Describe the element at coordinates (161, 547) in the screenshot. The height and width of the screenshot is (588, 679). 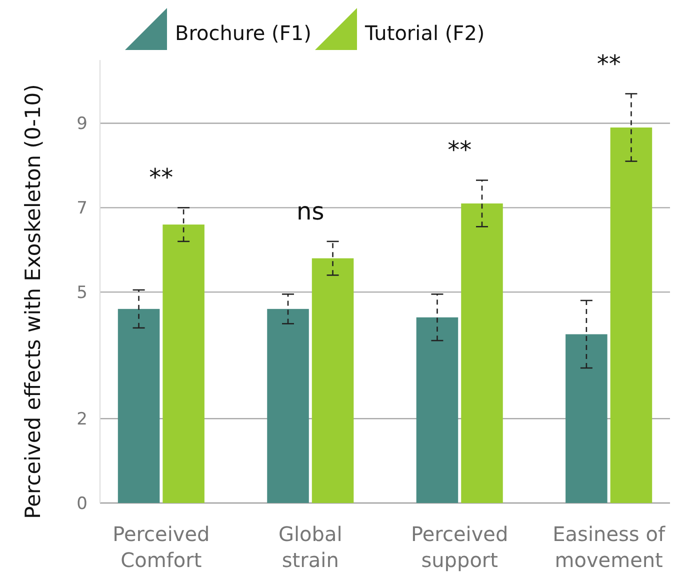
I see `x-tick-label: Perceived Comfort` at that location.